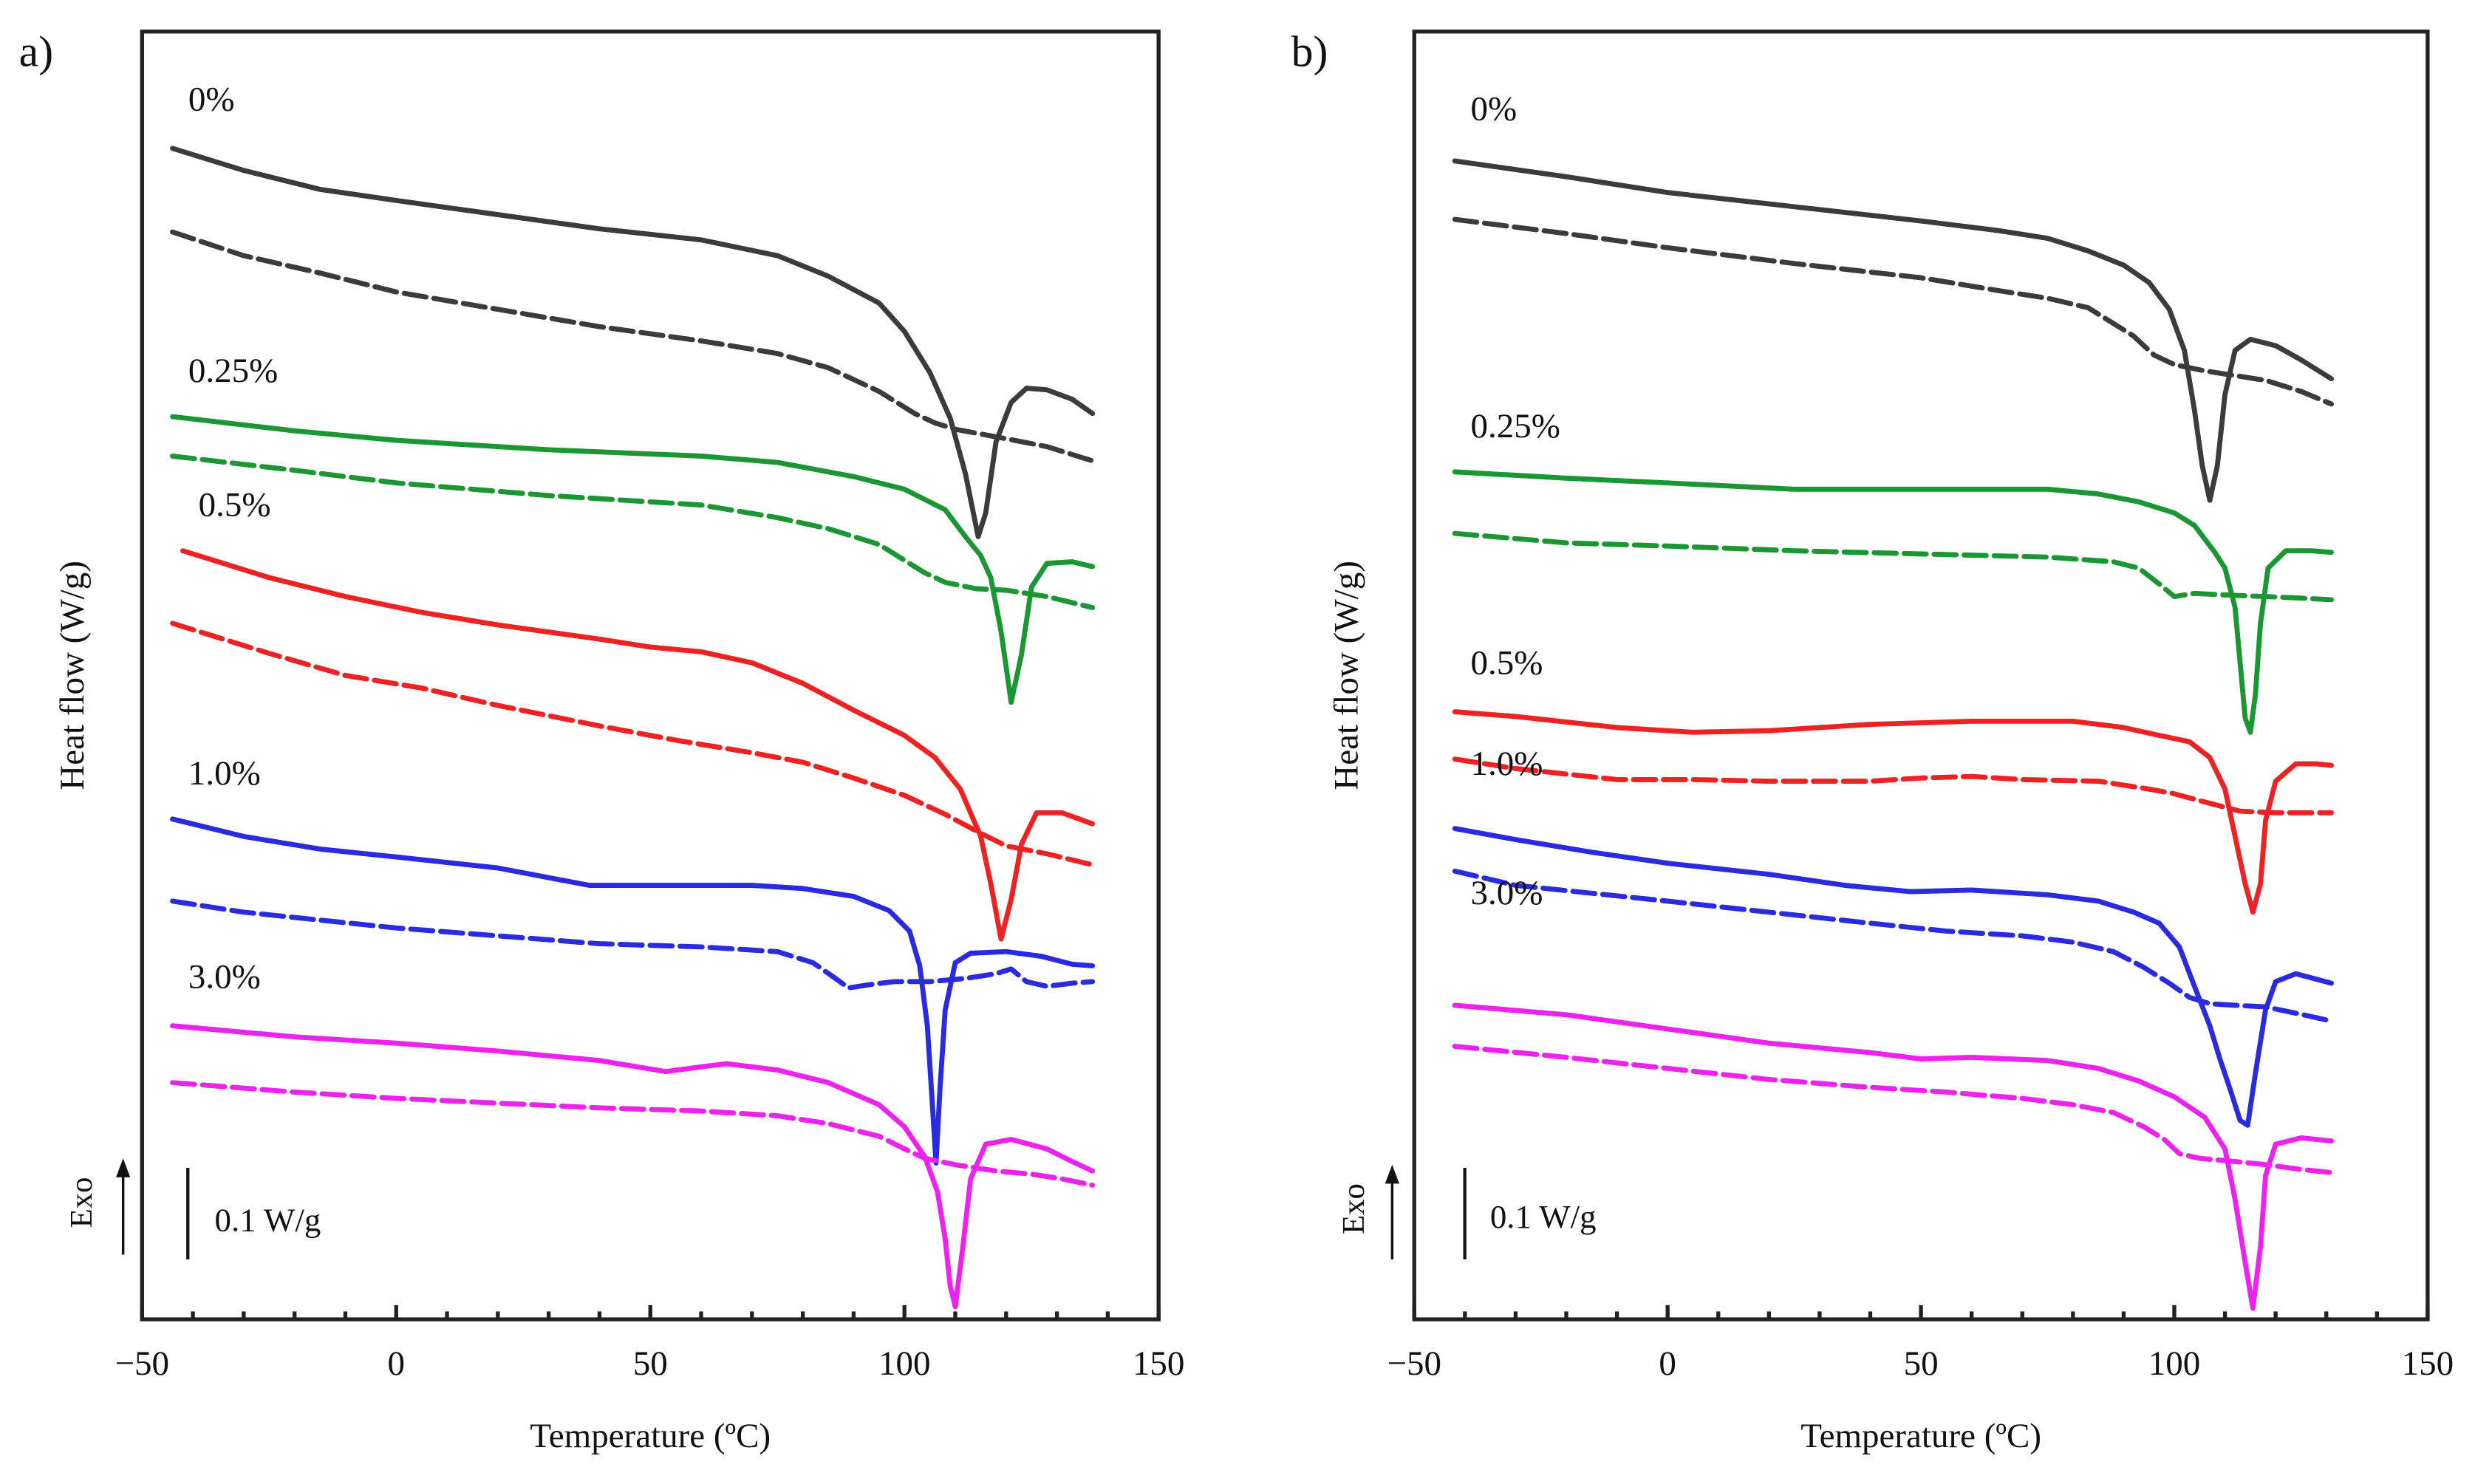 The width and height of the screenshot is (2475, 1484). What do you see at coordinates (36, 52) in the screenshot?
I see `panel-a-label: a)` at bounding box center [36, 52].